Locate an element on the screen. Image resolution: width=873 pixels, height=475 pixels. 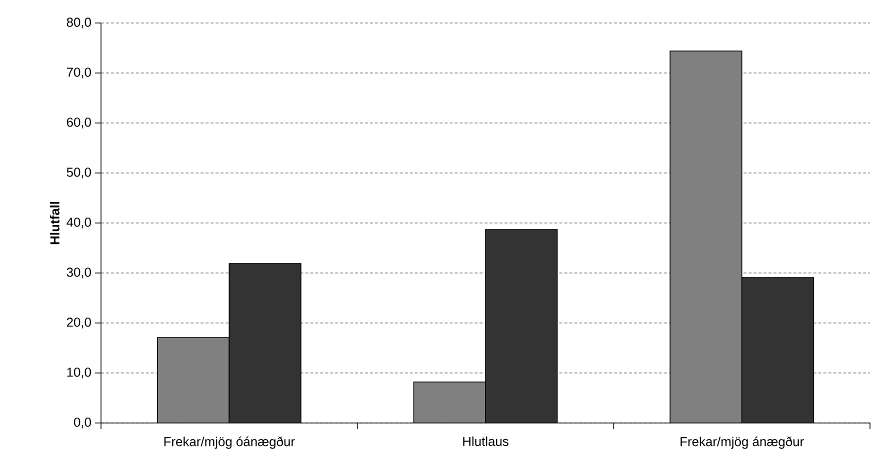
y-tick-label: 40,0 is located at coordinates (78, 223).